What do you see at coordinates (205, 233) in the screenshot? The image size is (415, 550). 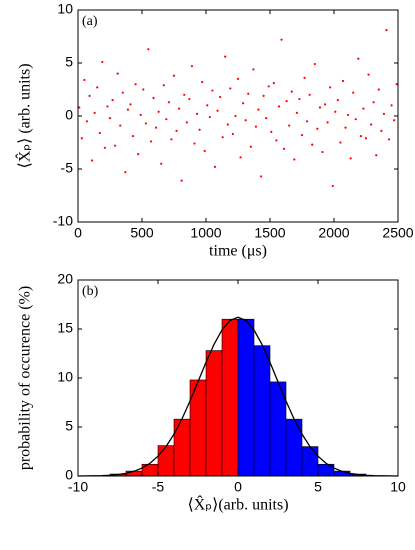 I see `x-tick-label: 1000` at bounding box center [205, 233].